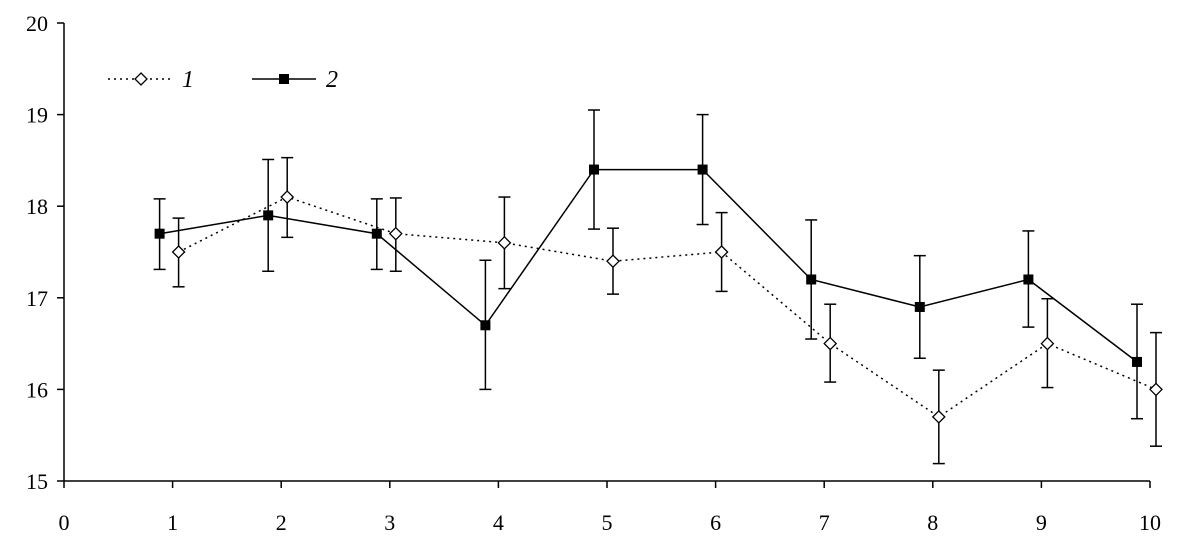 This screenshot has width=1178, height=554. I want to click on legend-label-1: 1, so click(188, 80).